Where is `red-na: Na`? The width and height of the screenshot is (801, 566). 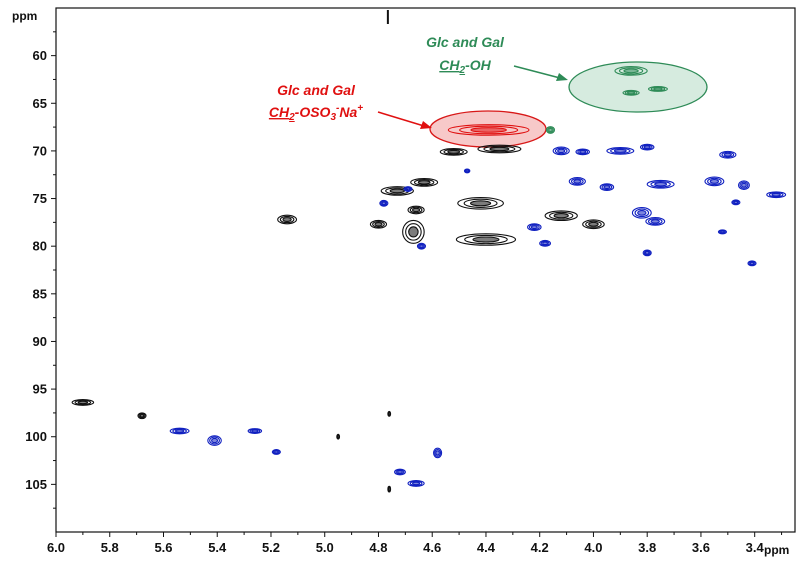 red-na: Na is located at coordinates (348, 112).